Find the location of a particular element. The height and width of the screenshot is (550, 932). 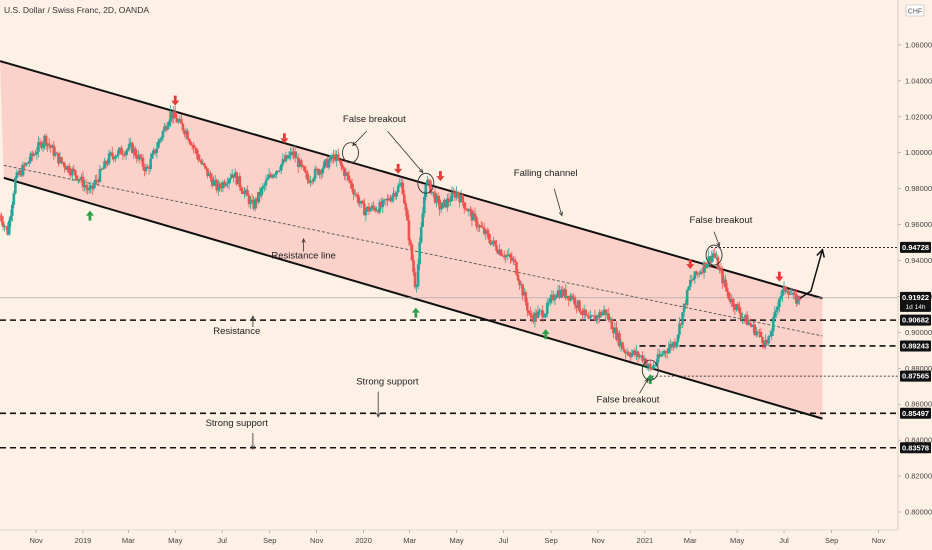

time-tick-label: May is located at coordinates (175, 540).